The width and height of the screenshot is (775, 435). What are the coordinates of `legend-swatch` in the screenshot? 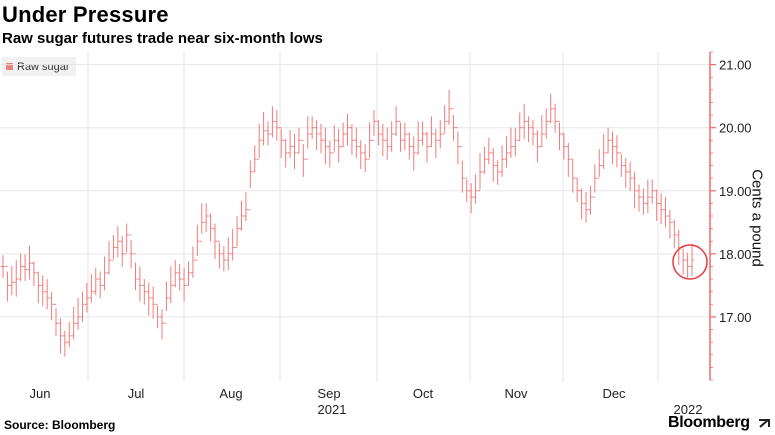 It's located at (9, 66).